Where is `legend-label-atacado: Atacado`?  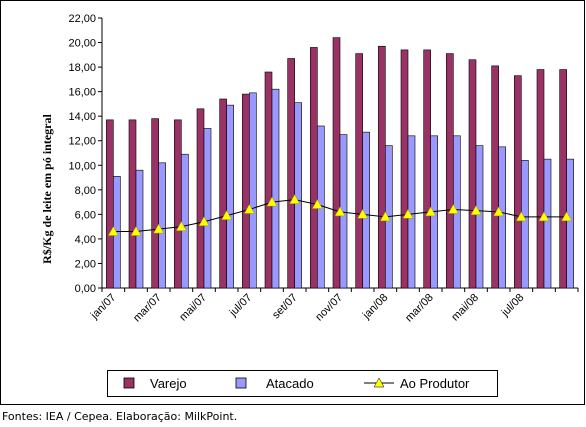 legend-label-atacado: Atacado is located at coordinates (290, 383).